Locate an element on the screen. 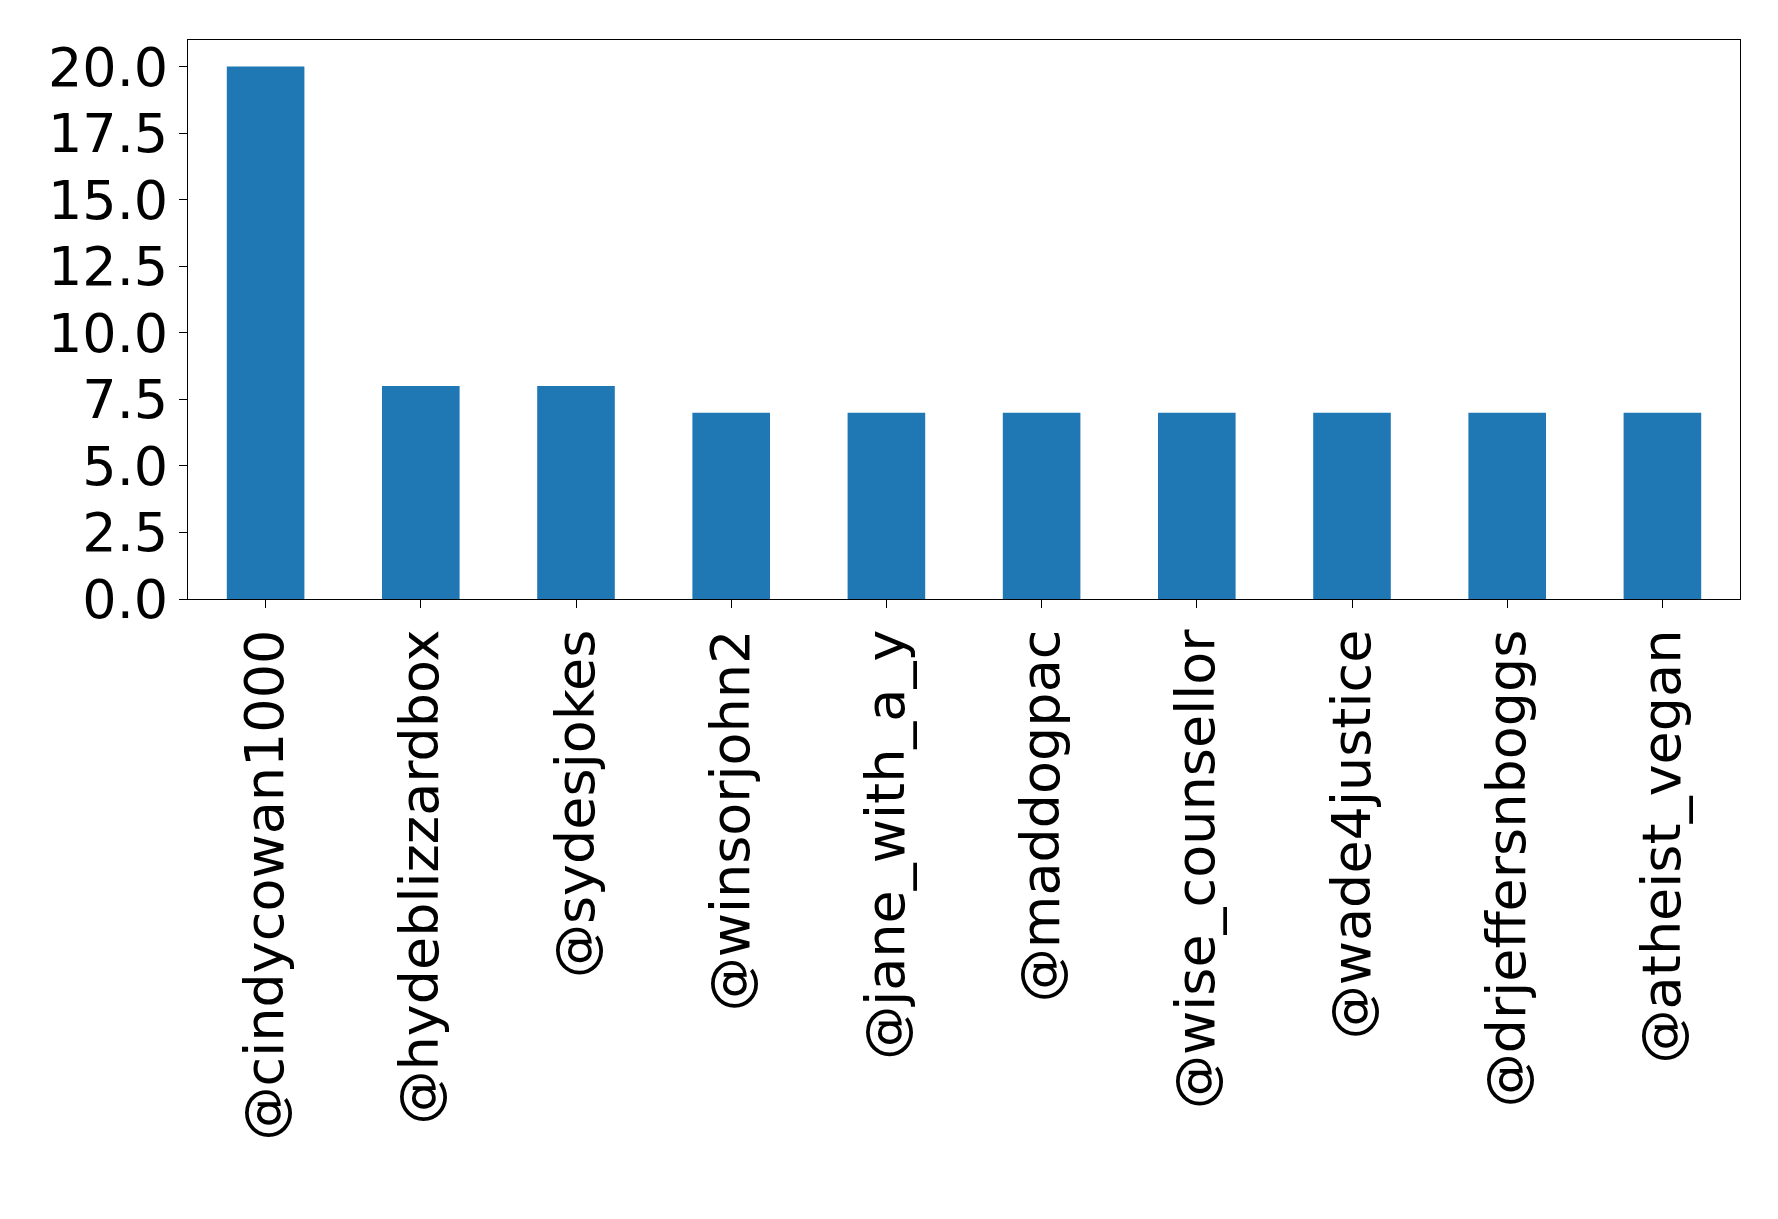 The height and width of the screenshot is (1219, 1778). y-tick-label: 15.0 is located at coordinates (108, 200).